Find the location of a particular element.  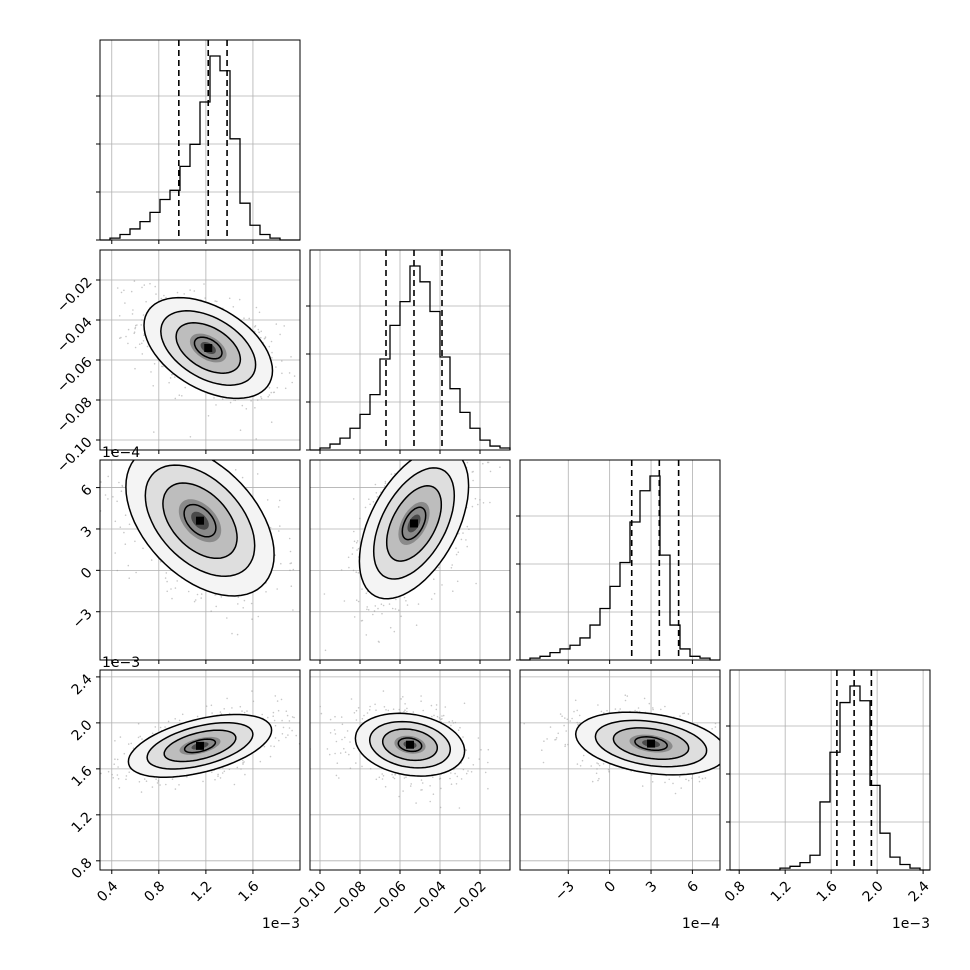

x-tick-label: −0.02 is located at coordinates (469, 899).